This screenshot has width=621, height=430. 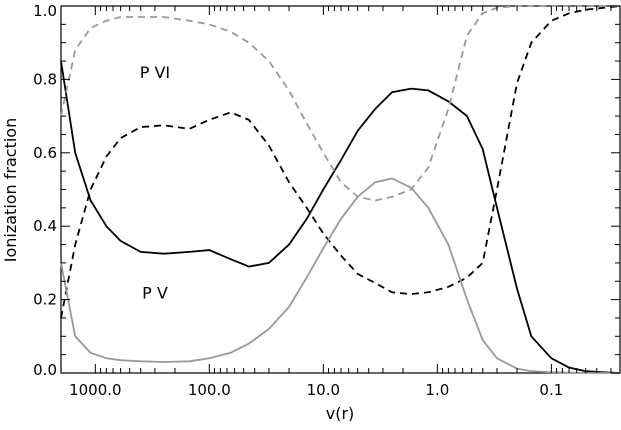 I want to click on x-tick-label: 1.0, so click(x=437, y=390).